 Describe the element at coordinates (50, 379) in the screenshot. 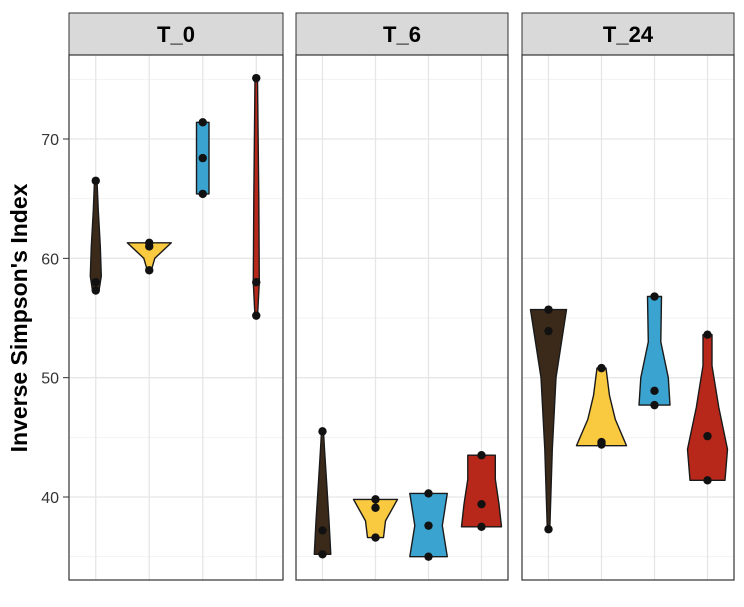

I see `y-tick-label: 50` at that location.